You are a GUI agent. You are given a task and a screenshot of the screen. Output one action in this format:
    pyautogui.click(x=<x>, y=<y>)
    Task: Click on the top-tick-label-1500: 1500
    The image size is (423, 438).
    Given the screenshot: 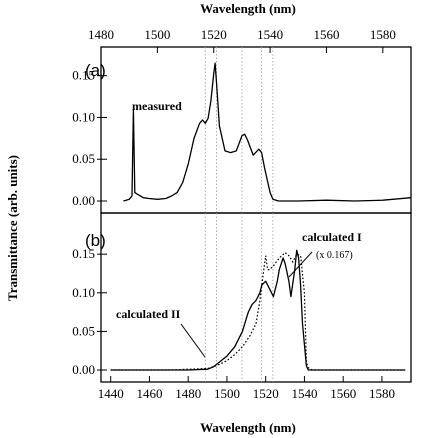 What is the action you would take?
    pyautogui.click(x=157, y=34)
    